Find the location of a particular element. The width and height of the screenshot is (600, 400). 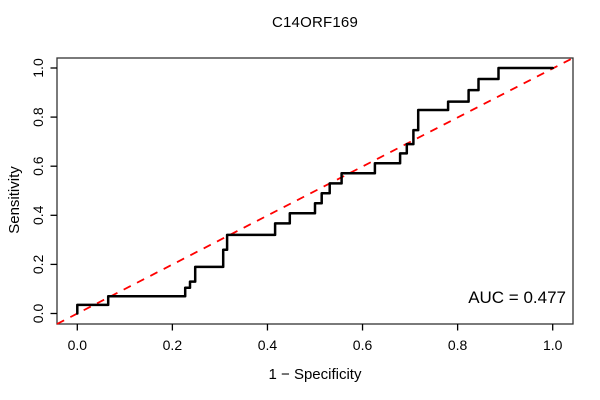

y-tick-label: 0.4 is located at coordinates (38, 215).